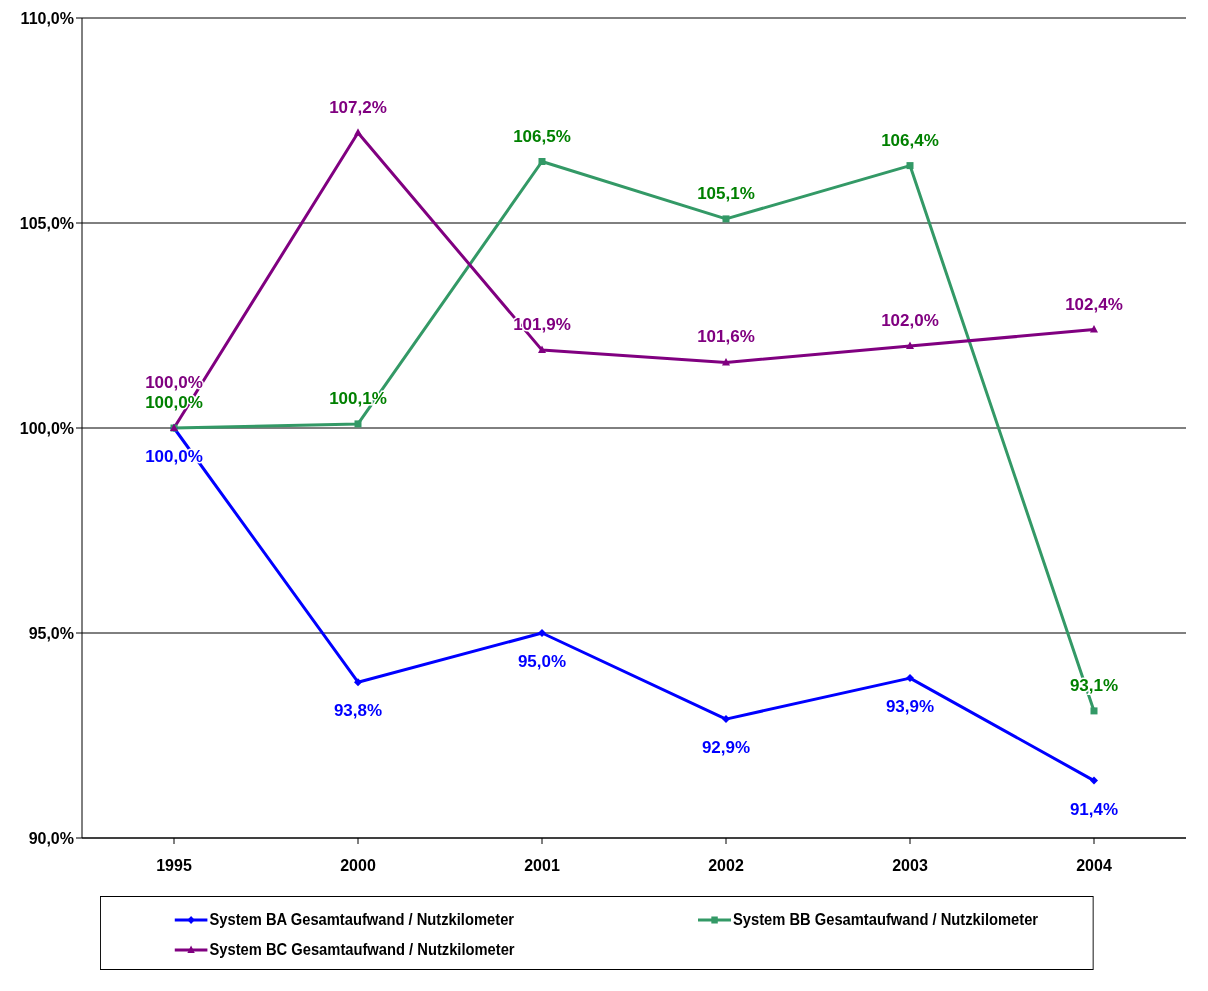 This screenshot has height=991, width=1208. What do you see at coordinates (1094, 304) in the screenshot?
I see `data-label: 102,4%` at bounding box center [1094, 304].